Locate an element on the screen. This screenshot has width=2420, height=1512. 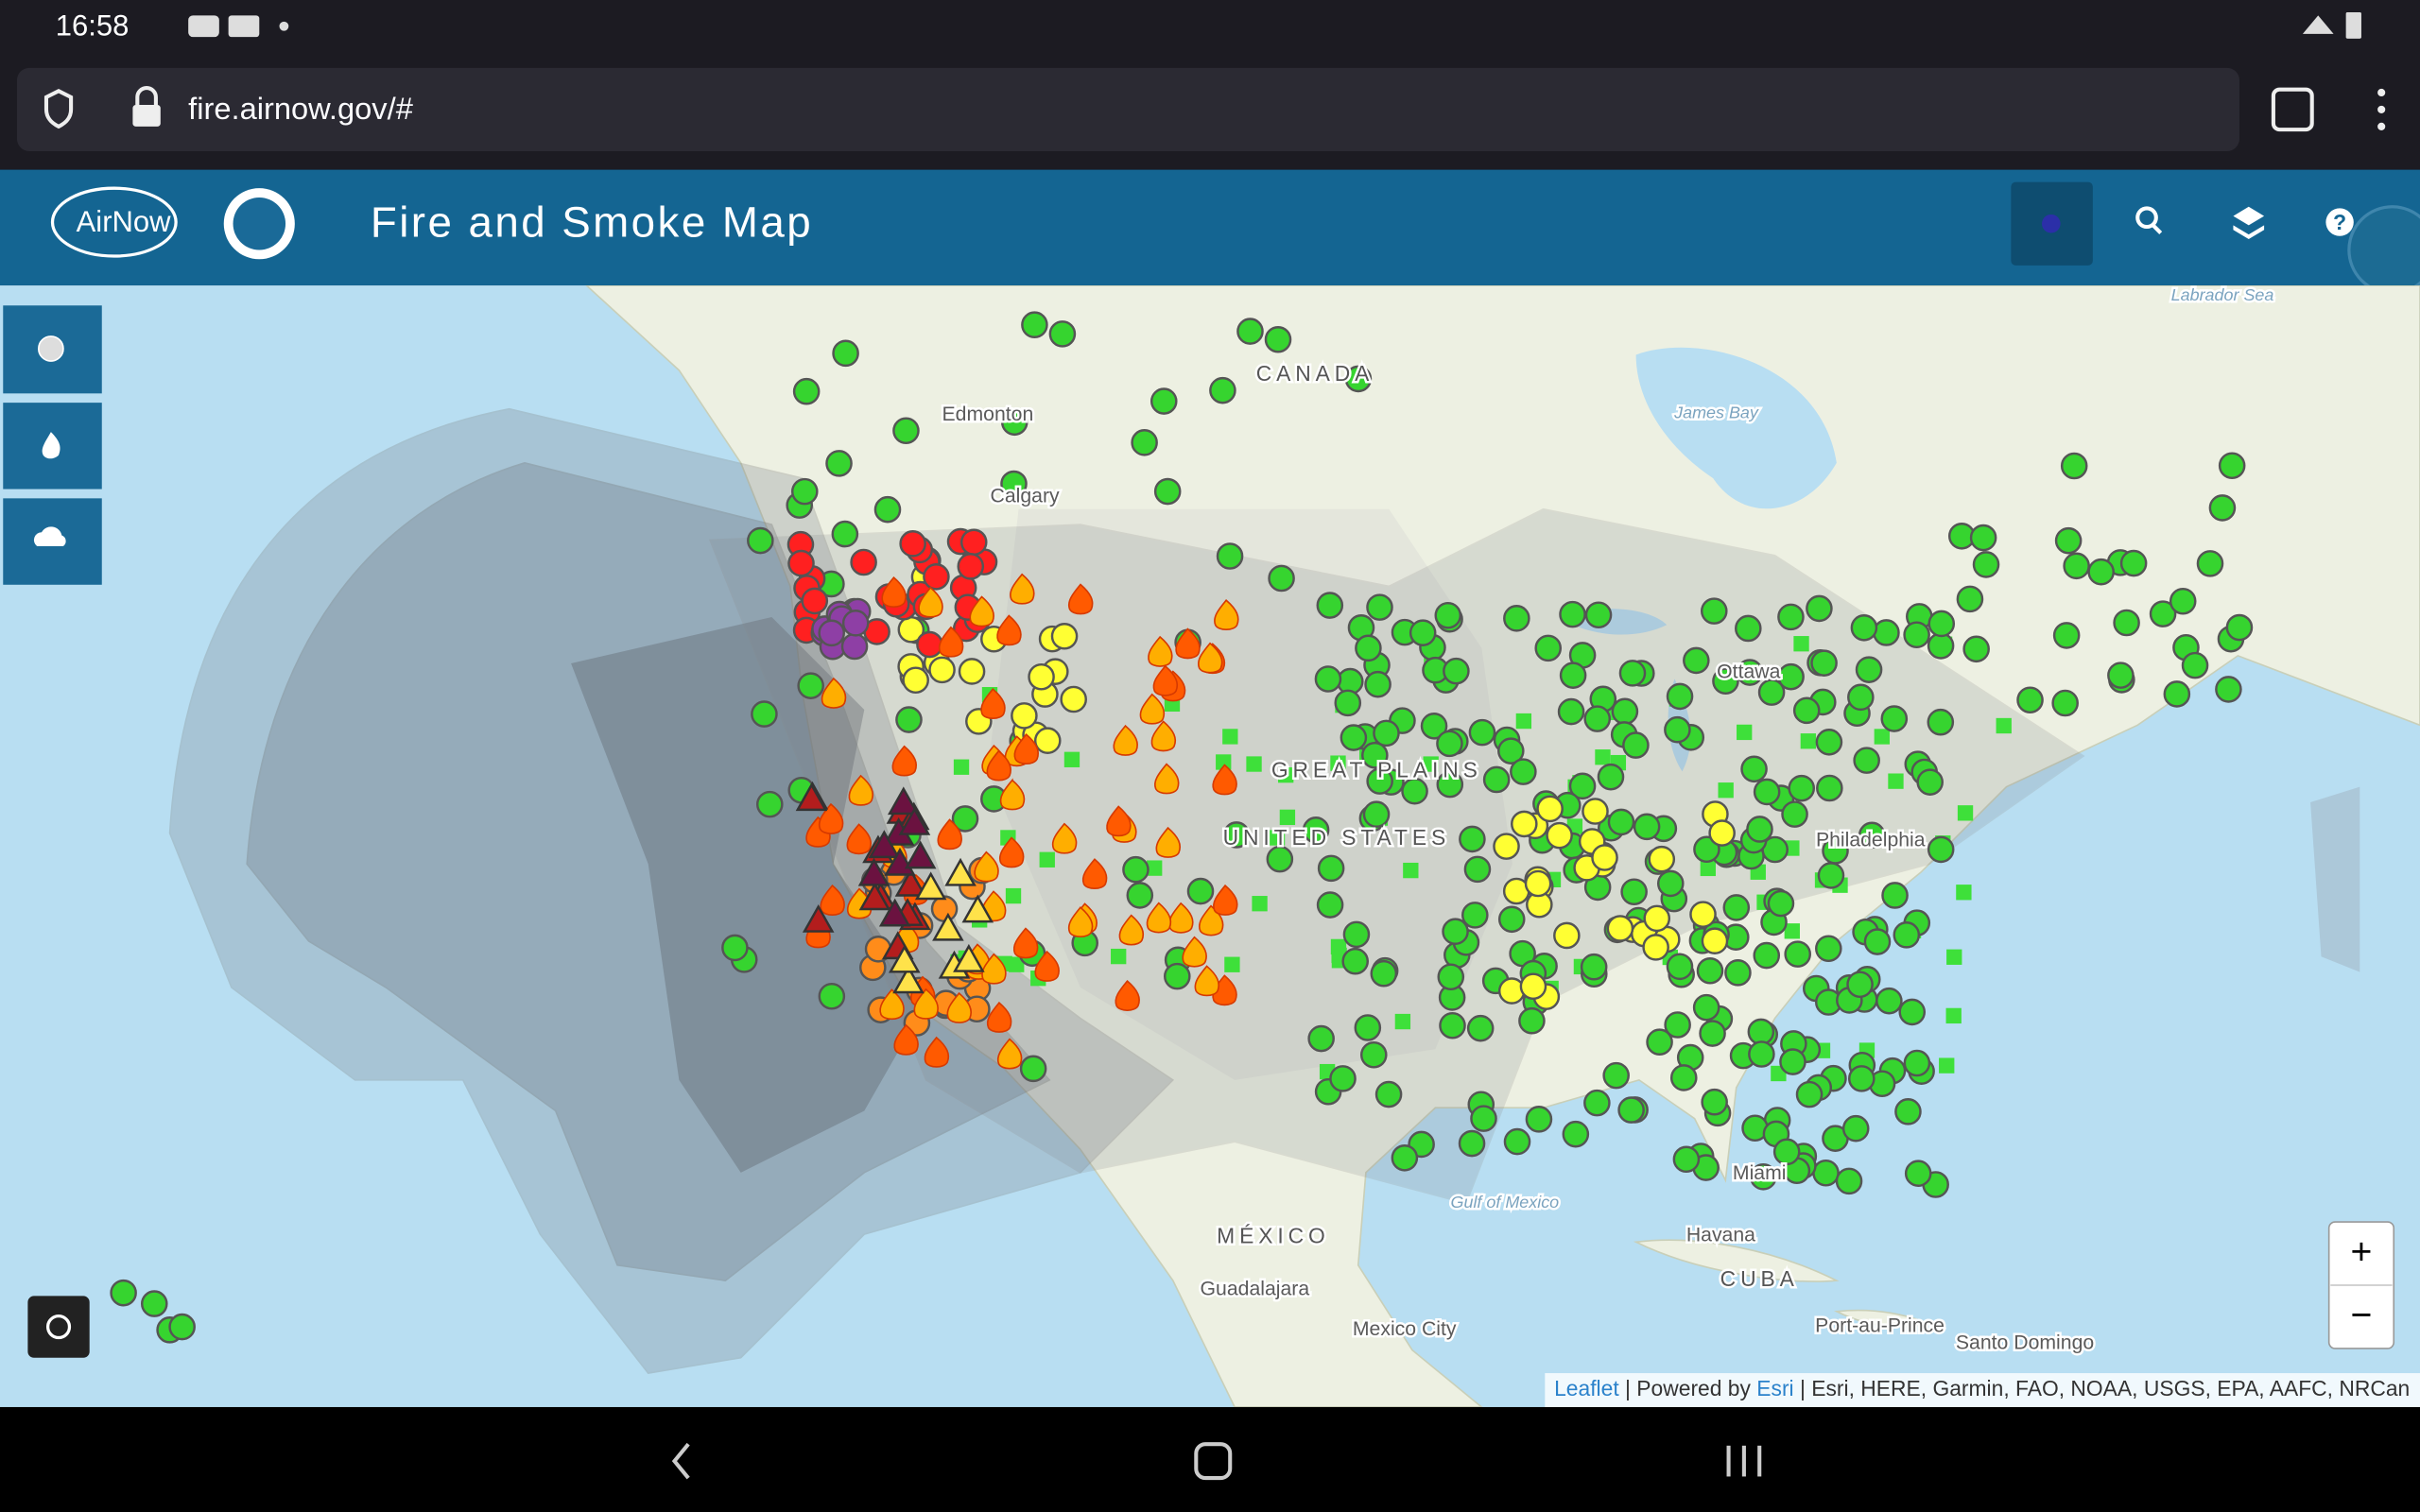
back-button is located at coordinates (680, 1461).